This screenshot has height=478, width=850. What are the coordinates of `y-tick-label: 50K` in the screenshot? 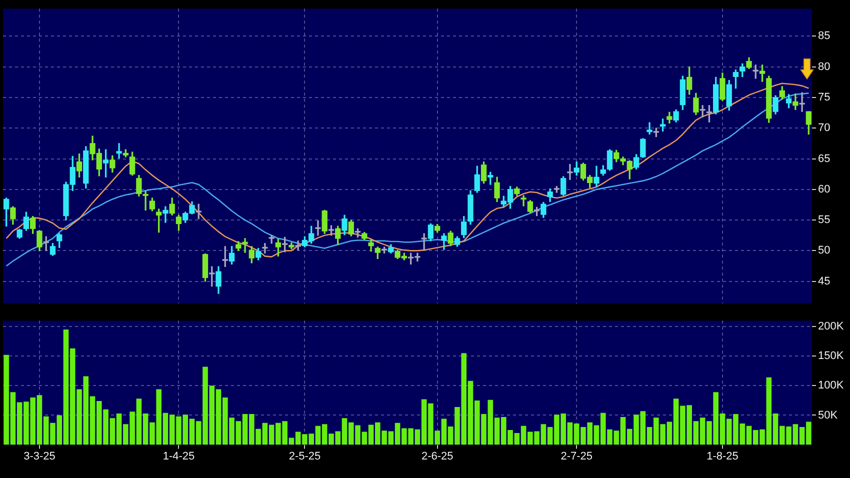 It's located at (828, 415).